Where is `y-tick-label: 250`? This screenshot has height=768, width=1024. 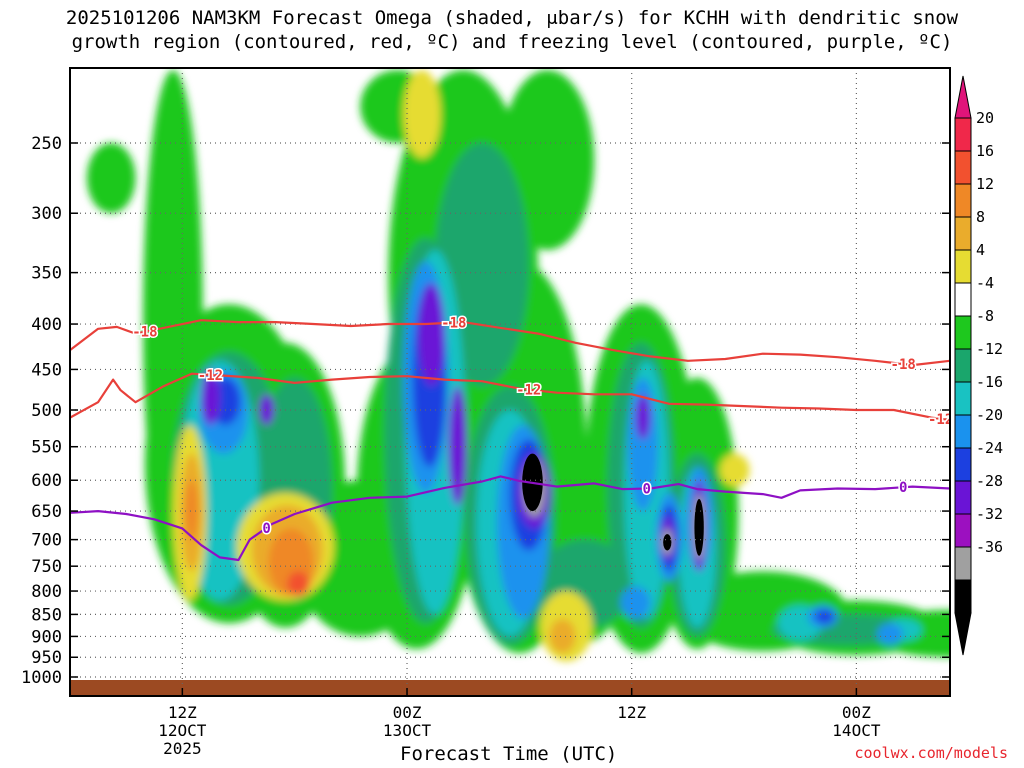
y-tick-label: 250 is located at coordinates (46, 144).